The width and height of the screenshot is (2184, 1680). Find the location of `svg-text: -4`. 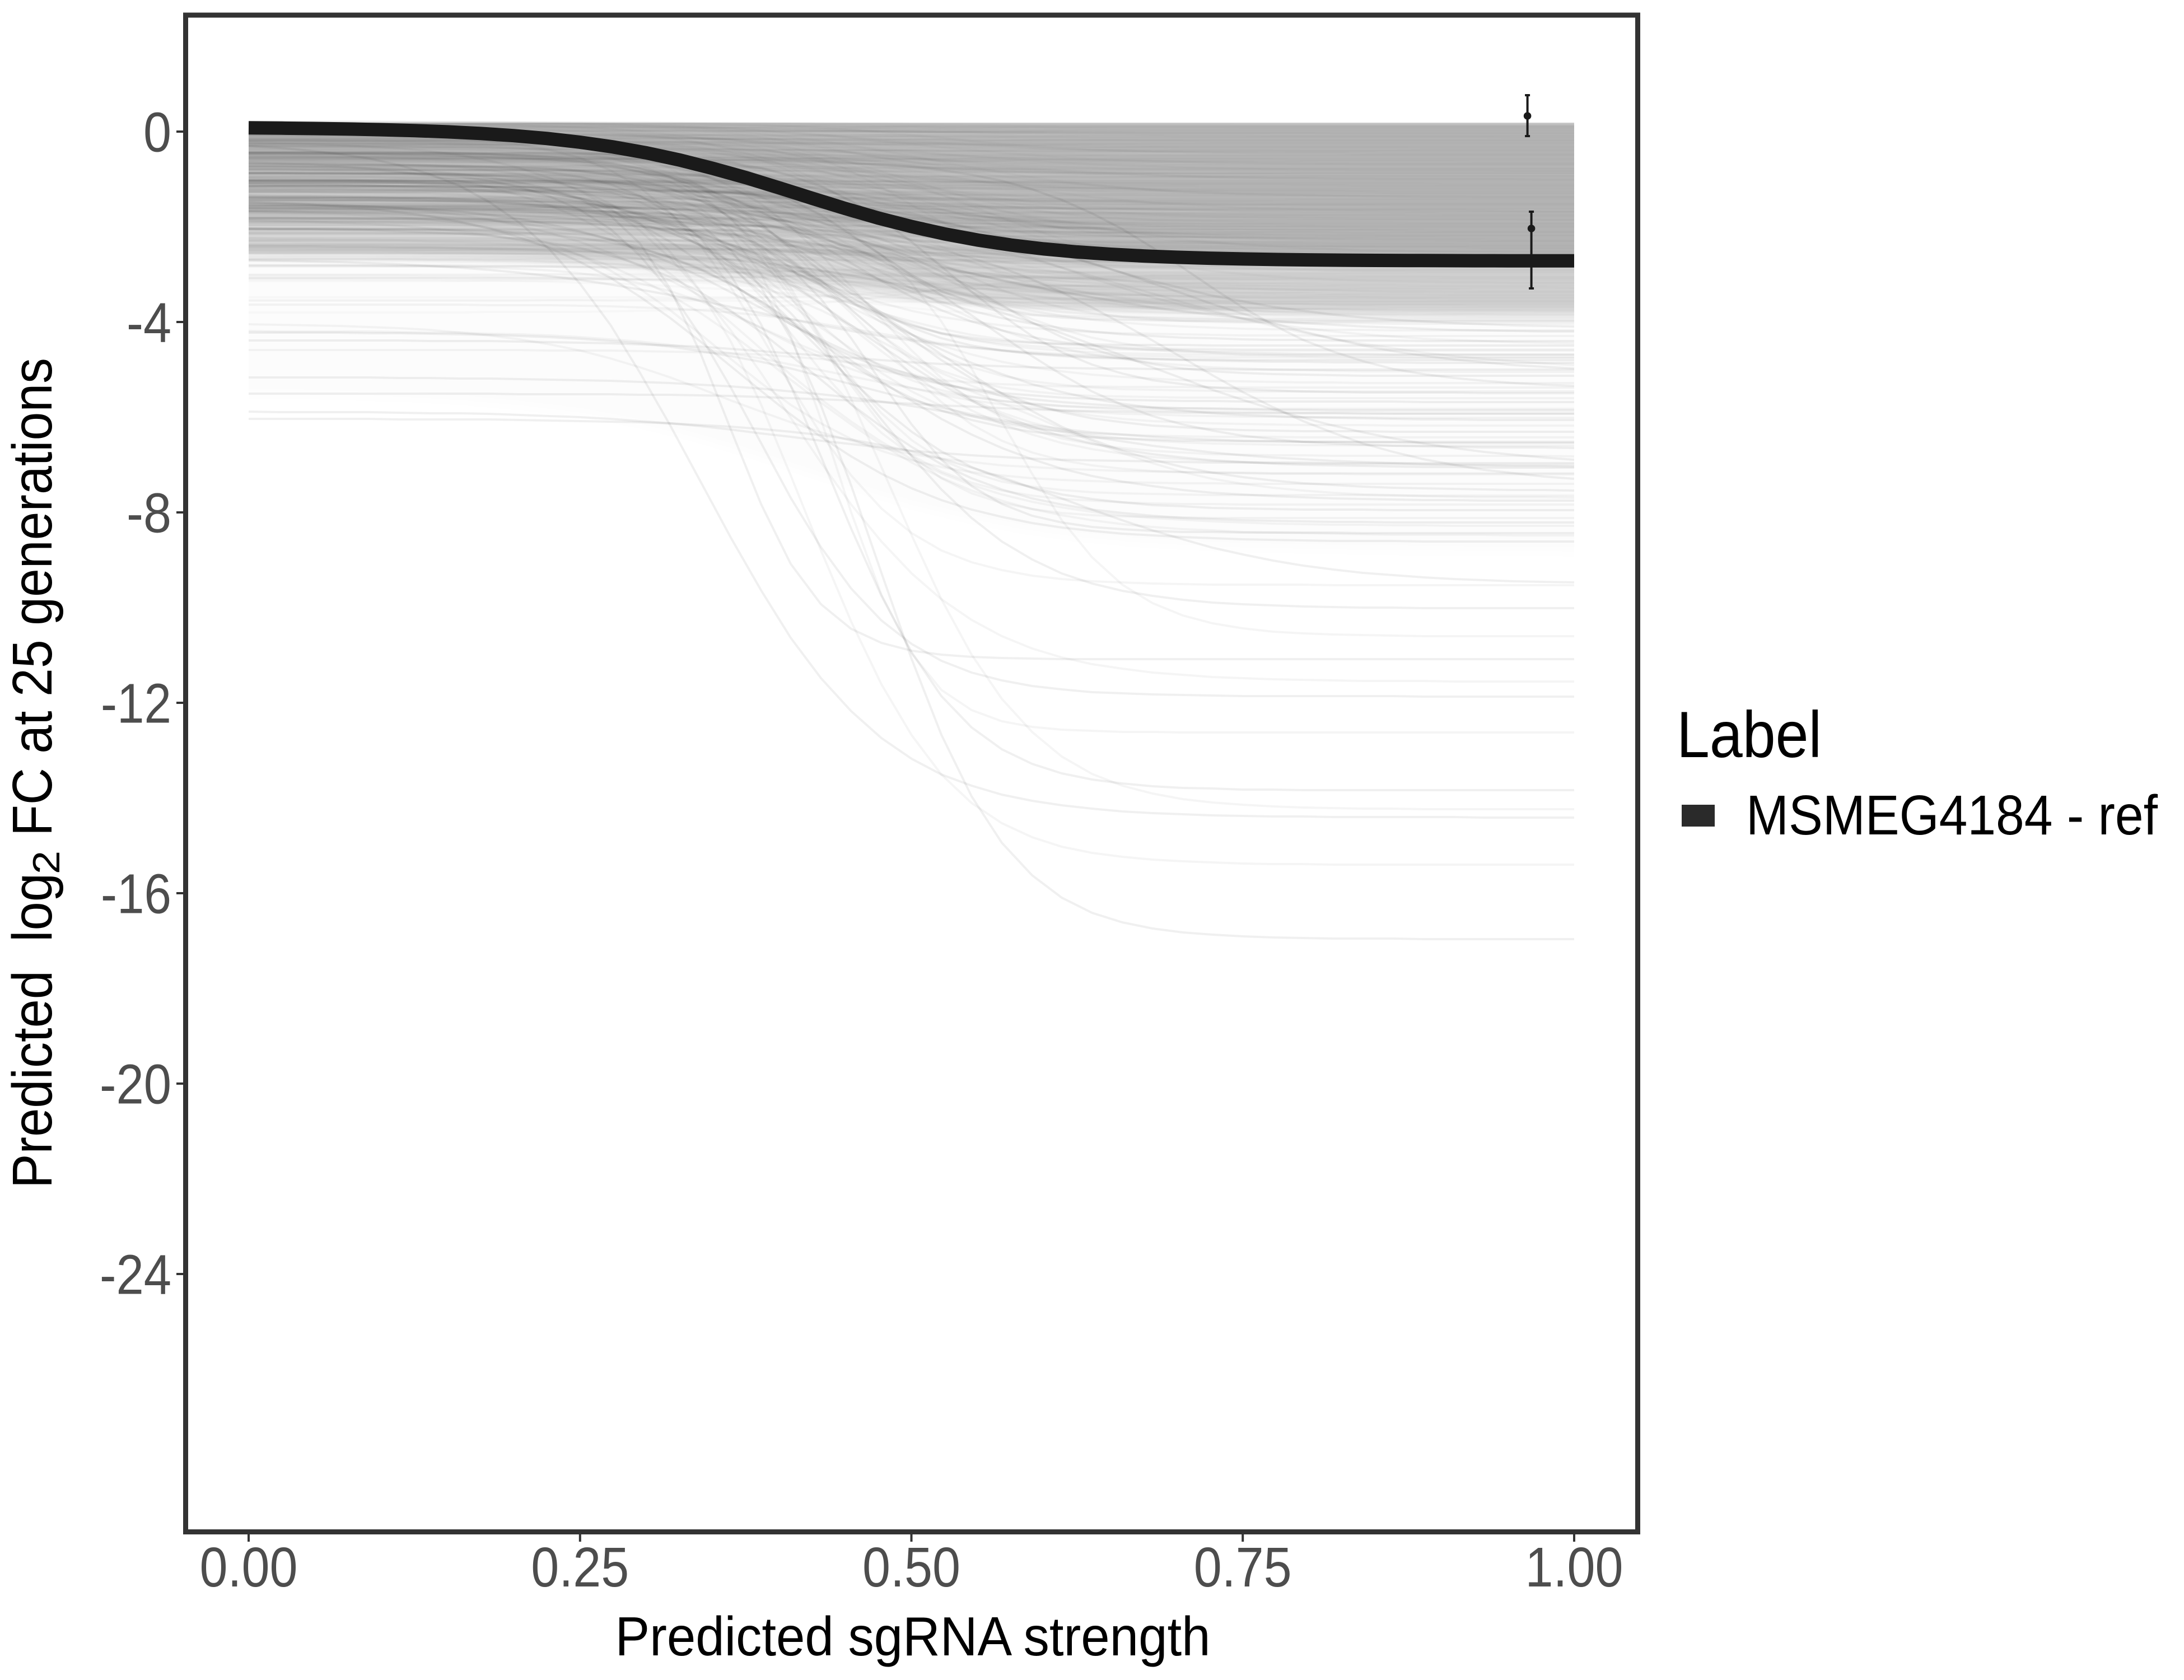

svg-text: -4 is located at coordinates (149, 323).